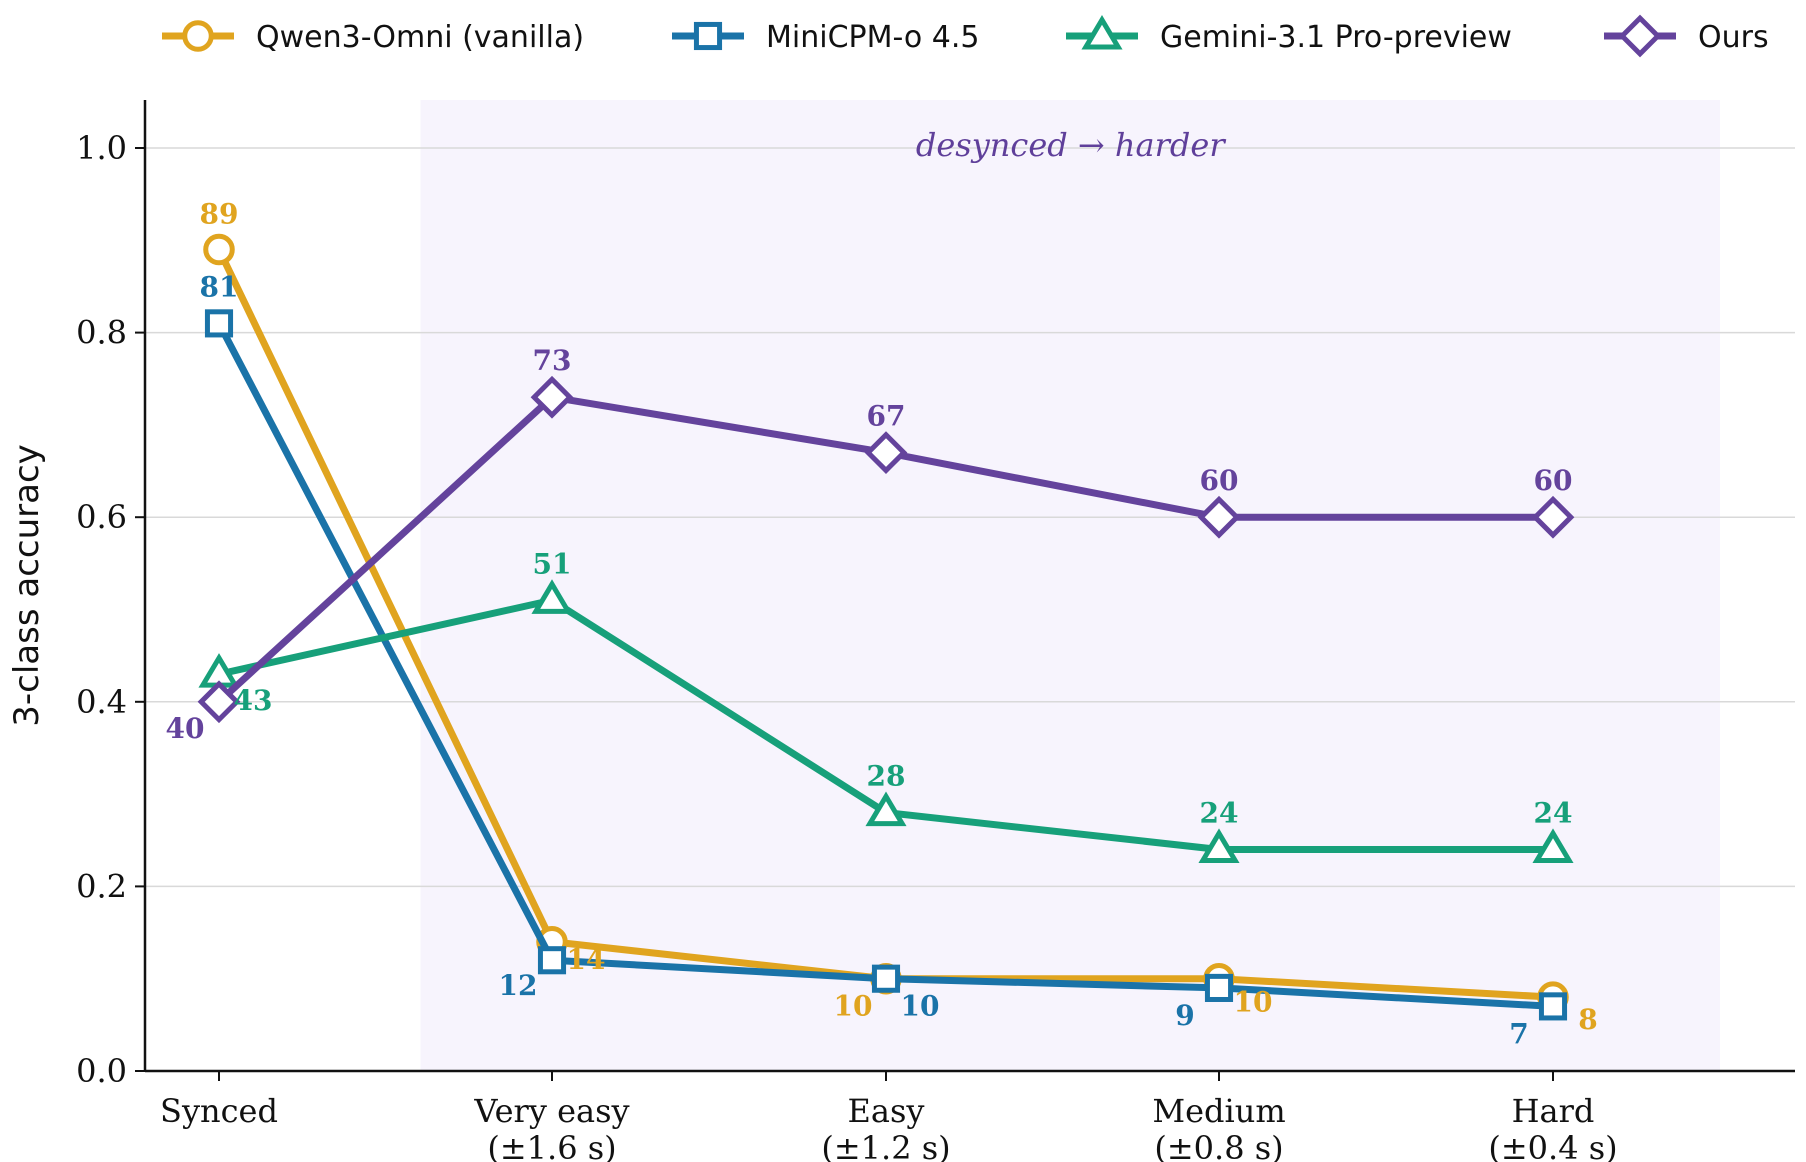  I want to click on desynced-annotation: desynced → harder, so click(1071, 145).